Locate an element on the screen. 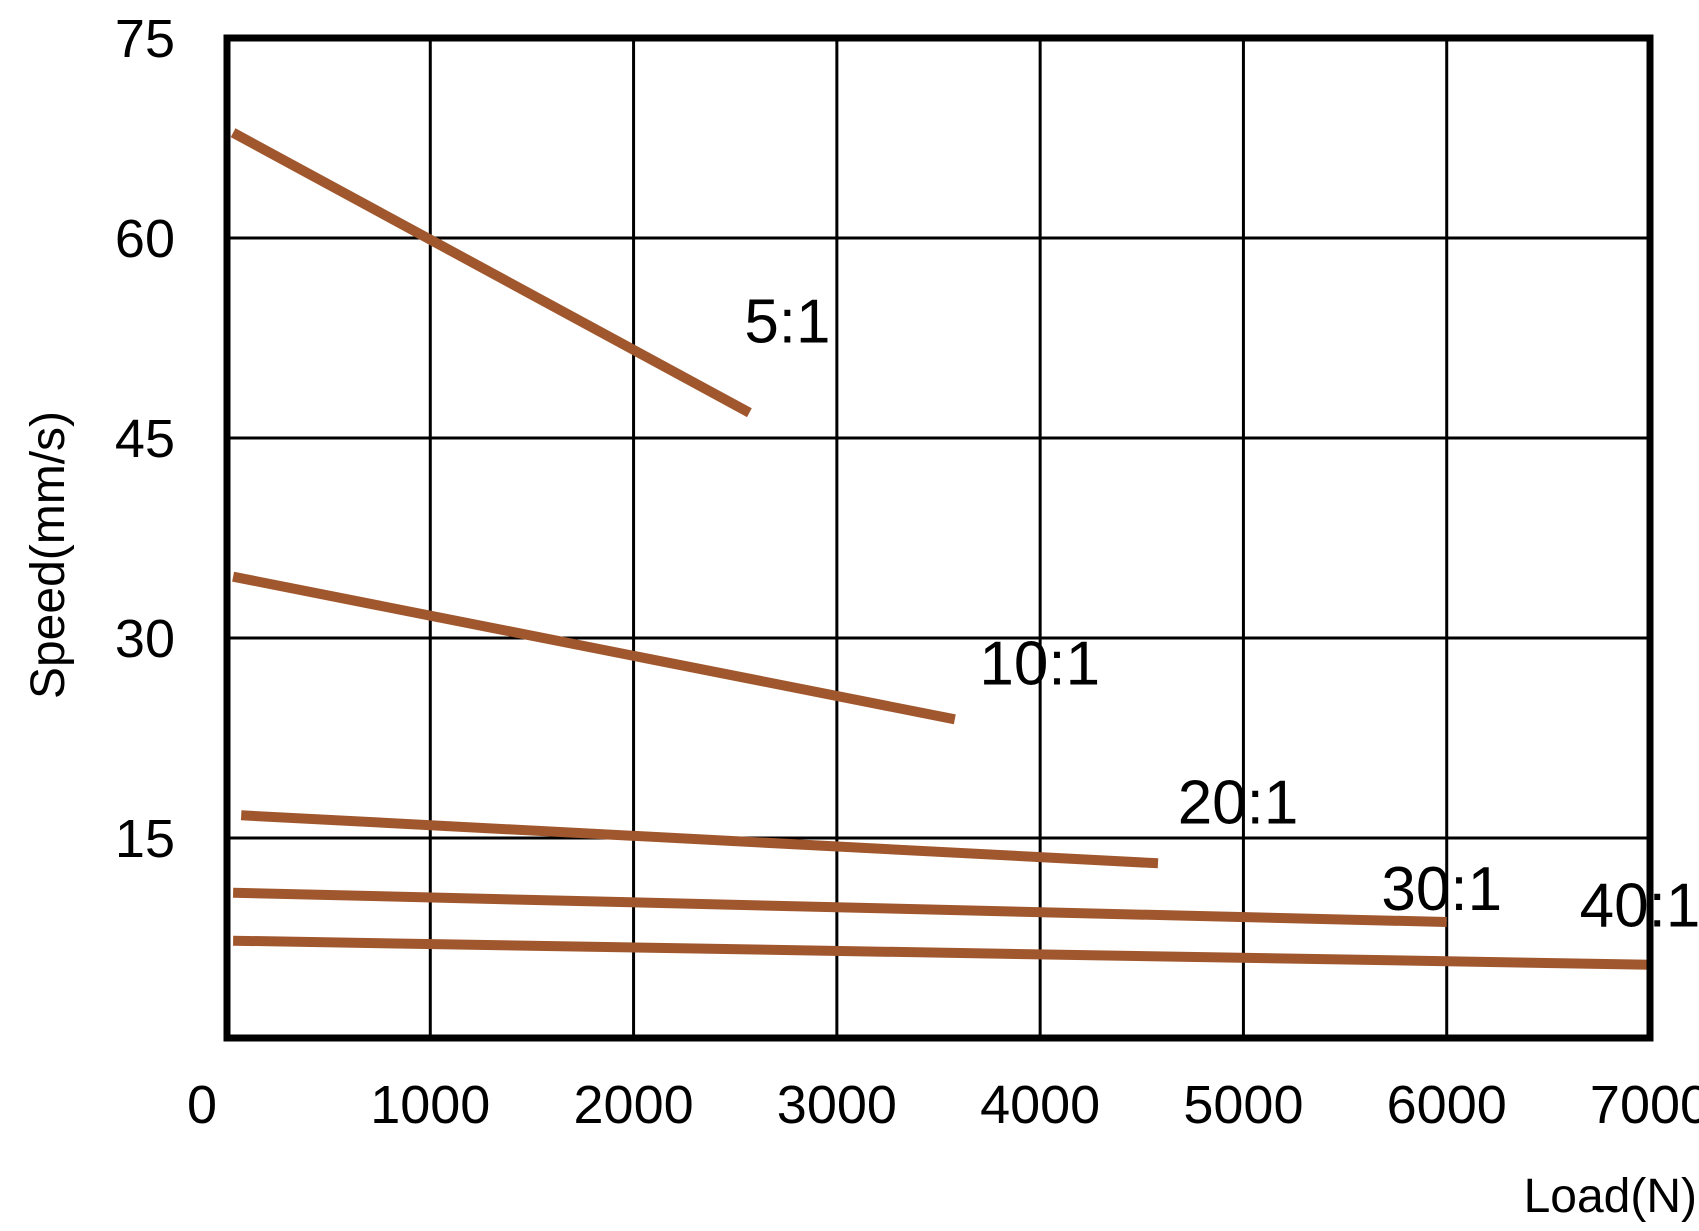 This screenshot has height=1231, width=1699. series-label-5-1: 5:1 is located at coordinates (787, 322).